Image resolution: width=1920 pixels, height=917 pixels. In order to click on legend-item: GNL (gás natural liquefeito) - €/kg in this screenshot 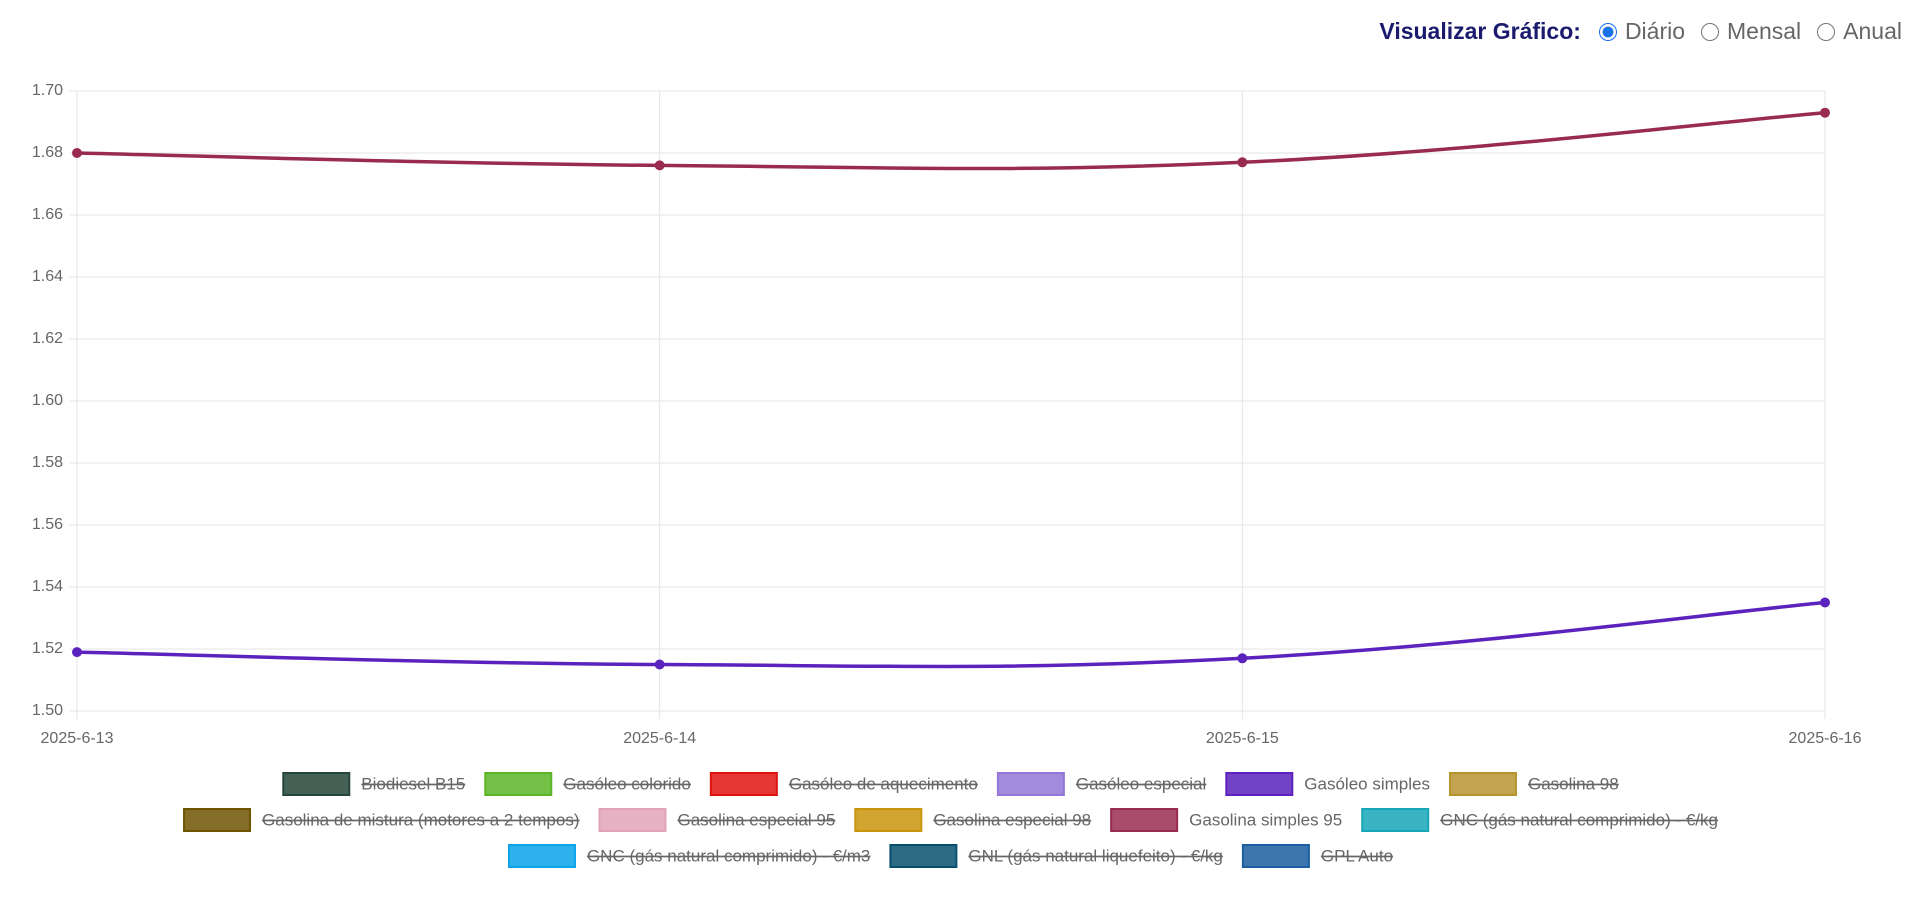, I will do `click(1056, 856)`.